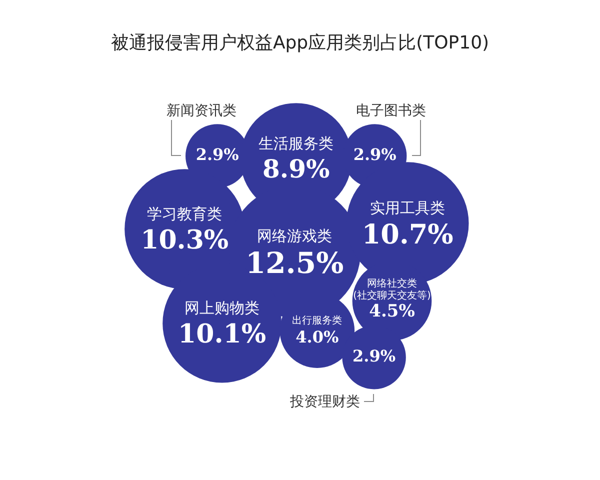 Image resolution: width=600 pixels, height=480 pixels. I want to click on data-label: 10.3%, so click(184, 240).